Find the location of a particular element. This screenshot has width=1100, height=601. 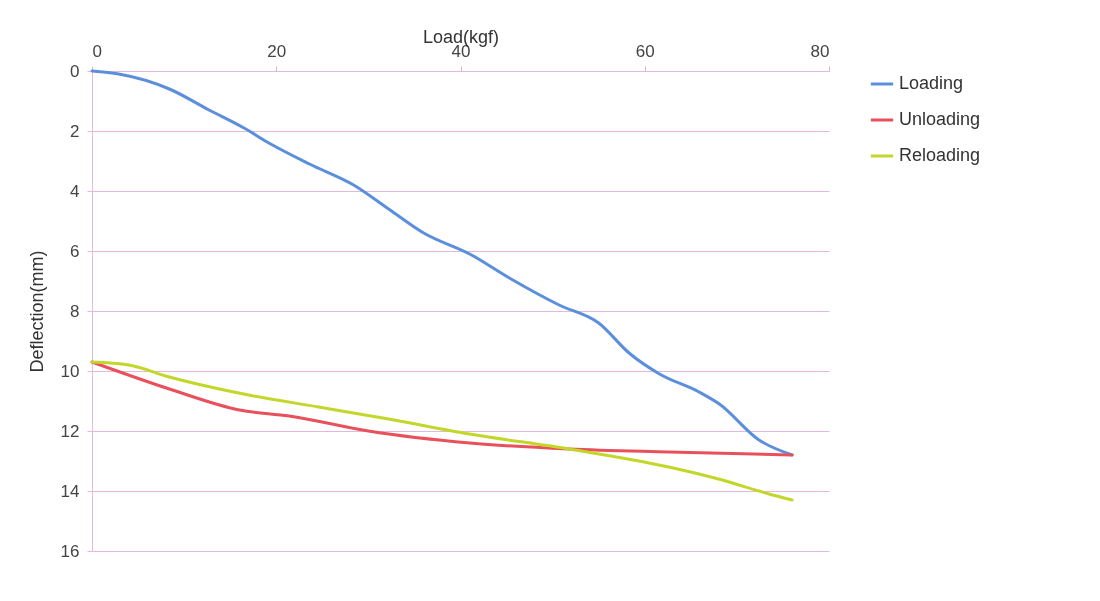

y-tick-label: 6 is located at coordinates (75, 251).